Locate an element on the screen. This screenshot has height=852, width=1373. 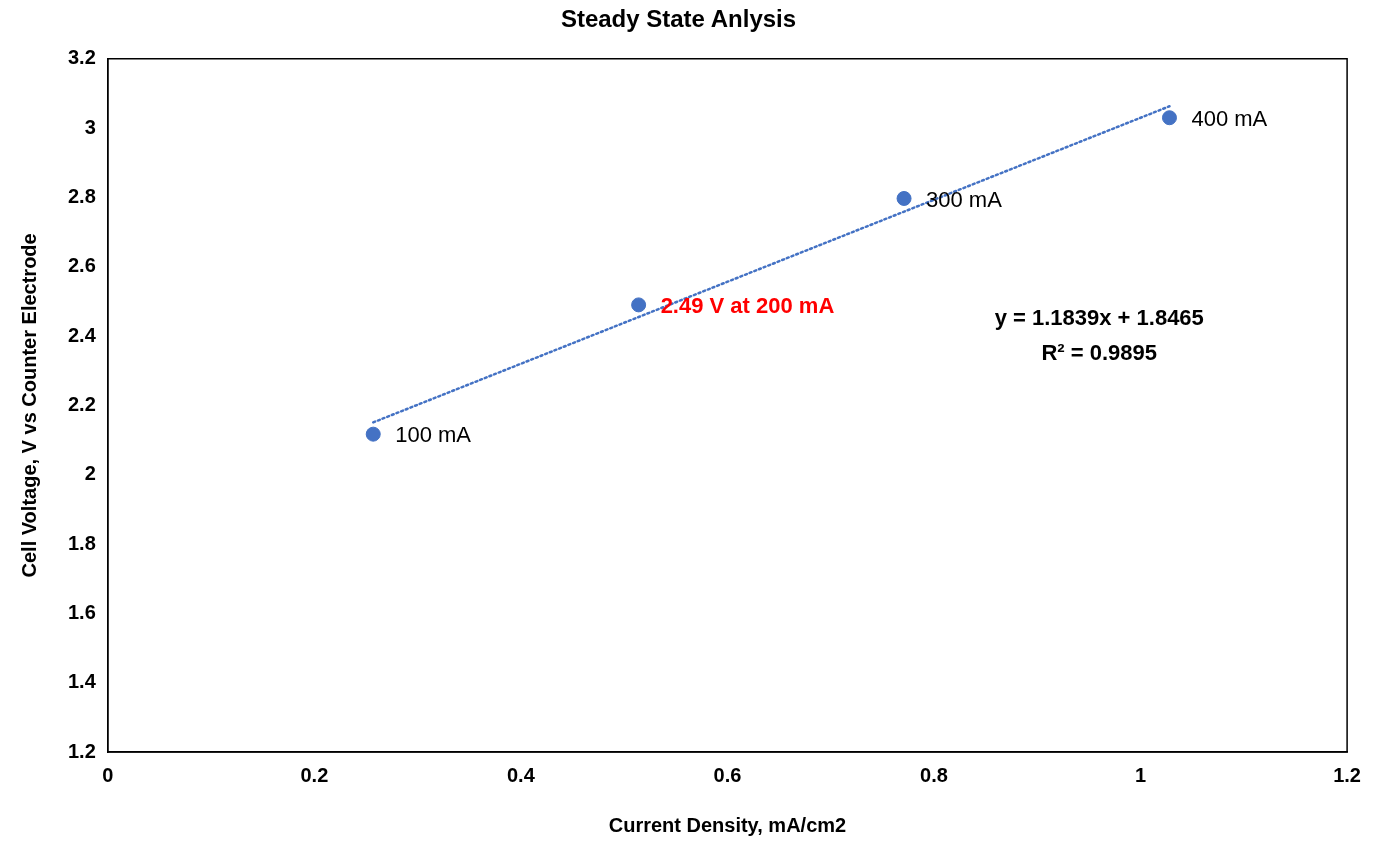
annotation: 300 mA is located at coordinates (964, 199).